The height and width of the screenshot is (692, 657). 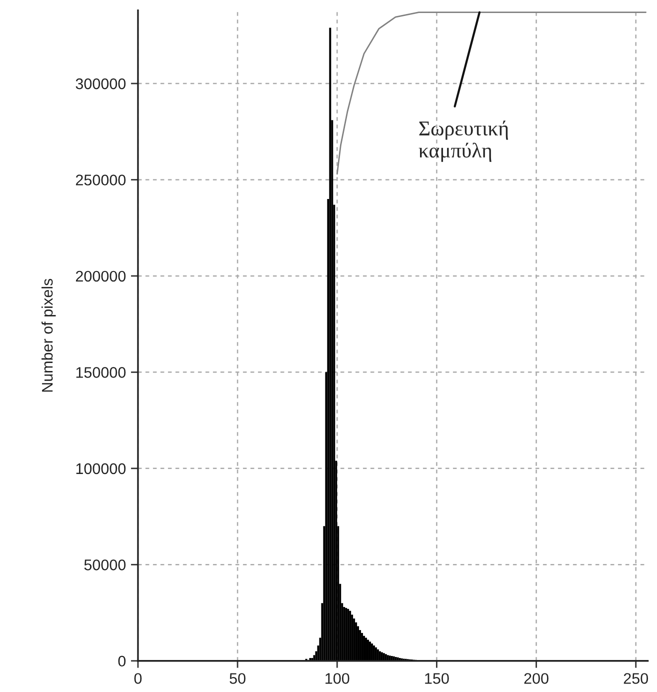 I want to click on y-tick-label: 50000, so click(x=105, y=565).